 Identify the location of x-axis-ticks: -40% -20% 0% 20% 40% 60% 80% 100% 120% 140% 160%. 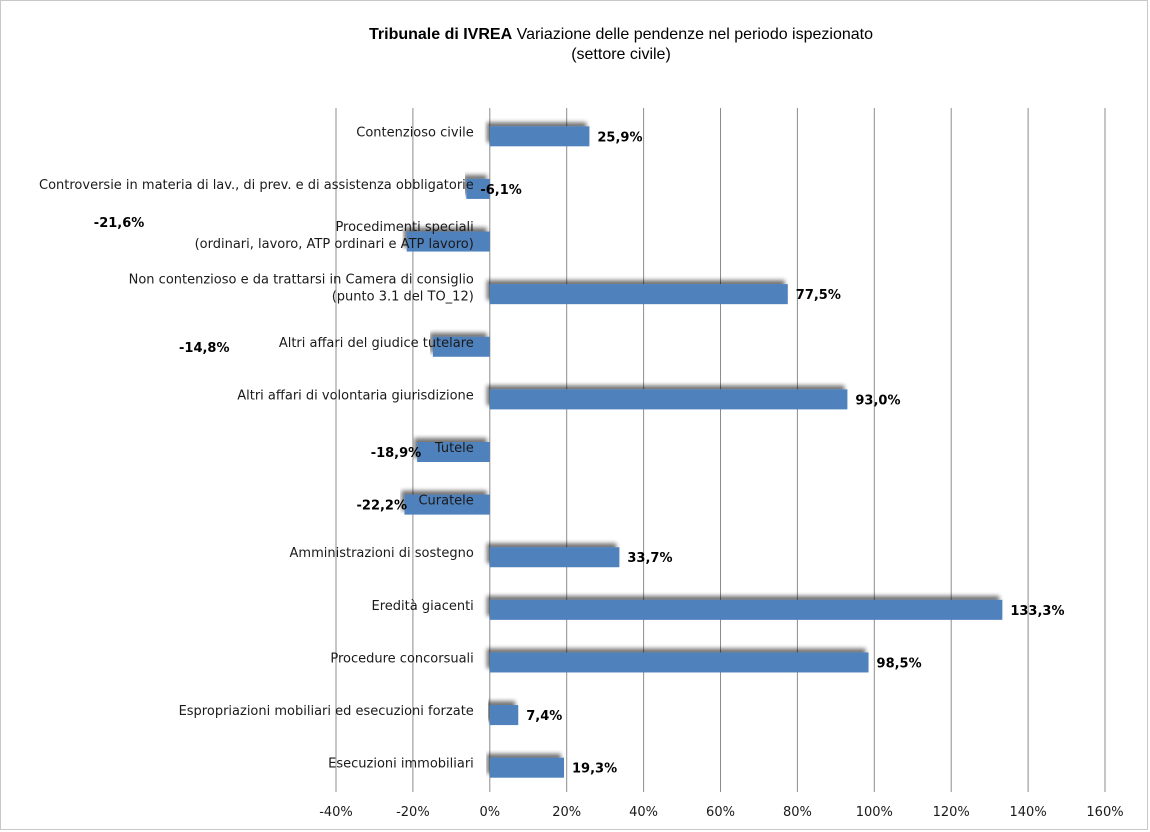
(721, 812).